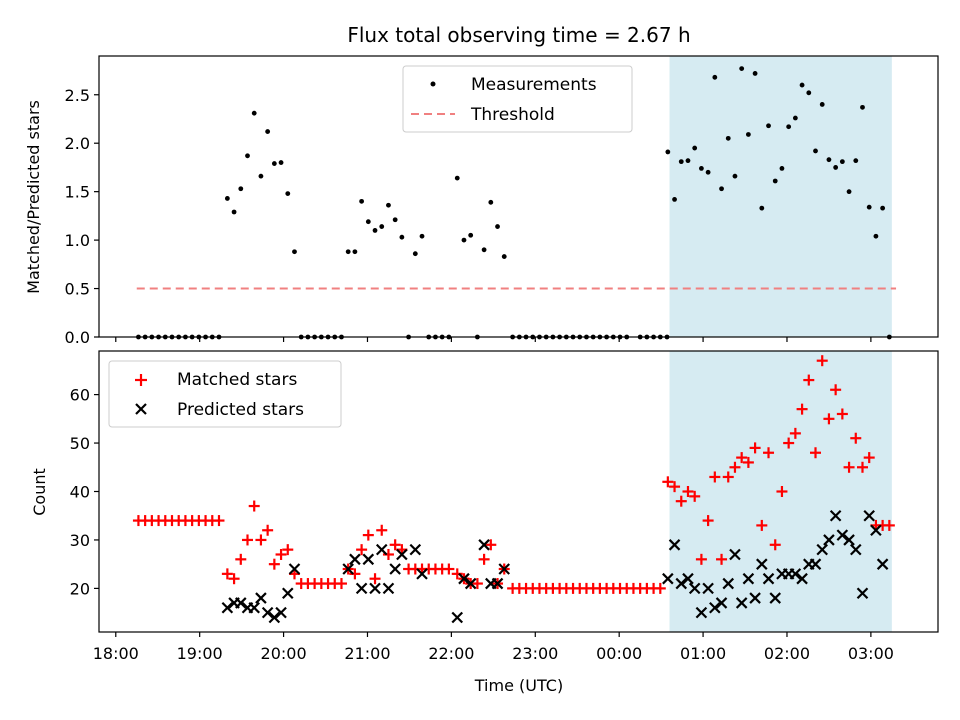  I want to click on top-x-ticks, so click(493, 339).